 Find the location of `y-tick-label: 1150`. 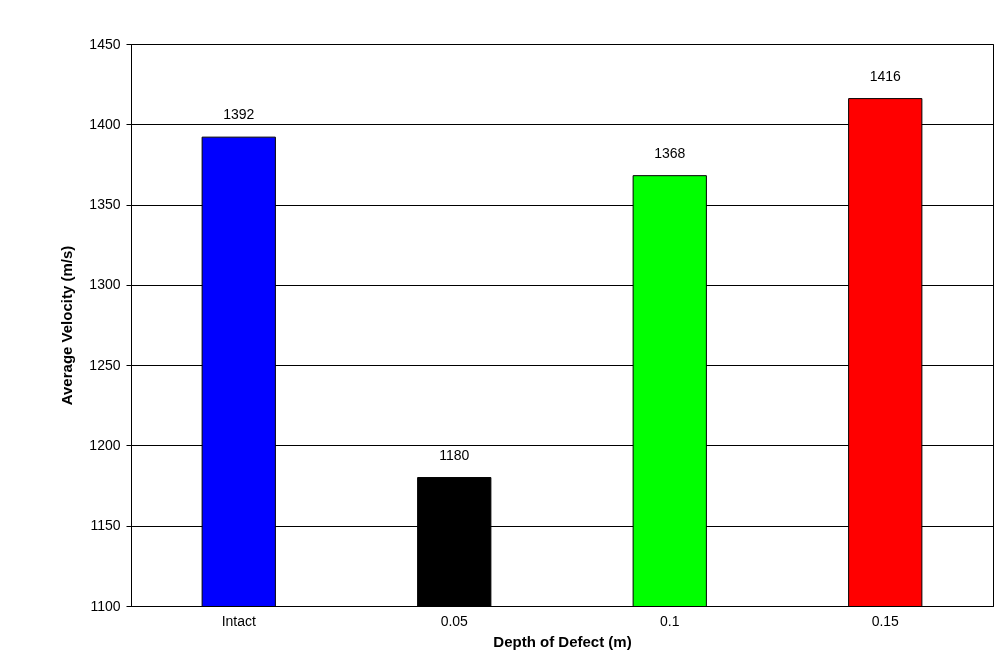

y-tick-label: 1150 is located at coordinates (105, 525).